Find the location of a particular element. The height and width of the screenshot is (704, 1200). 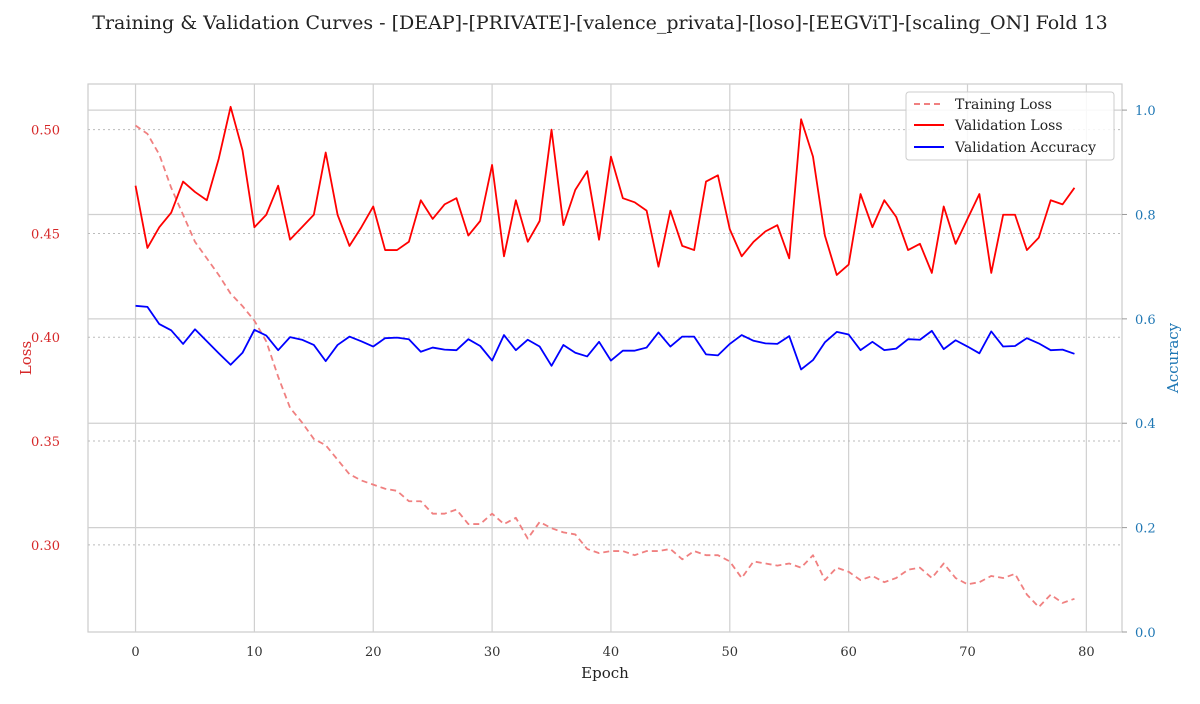

x-tick-labels: 0 10 20 30 40 50 60 70 80 is located at coordinates (612, 652).